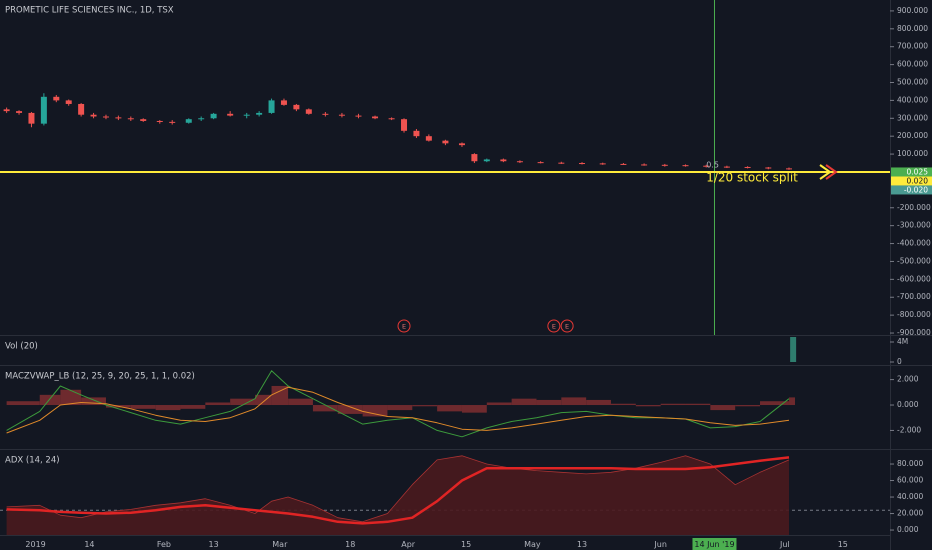 This screenshot has width=932, height=550. What do you see at coordinates (843, 544) in the screenshot?
I see `x-tick-label: 15` at bounding box center [843, 544].